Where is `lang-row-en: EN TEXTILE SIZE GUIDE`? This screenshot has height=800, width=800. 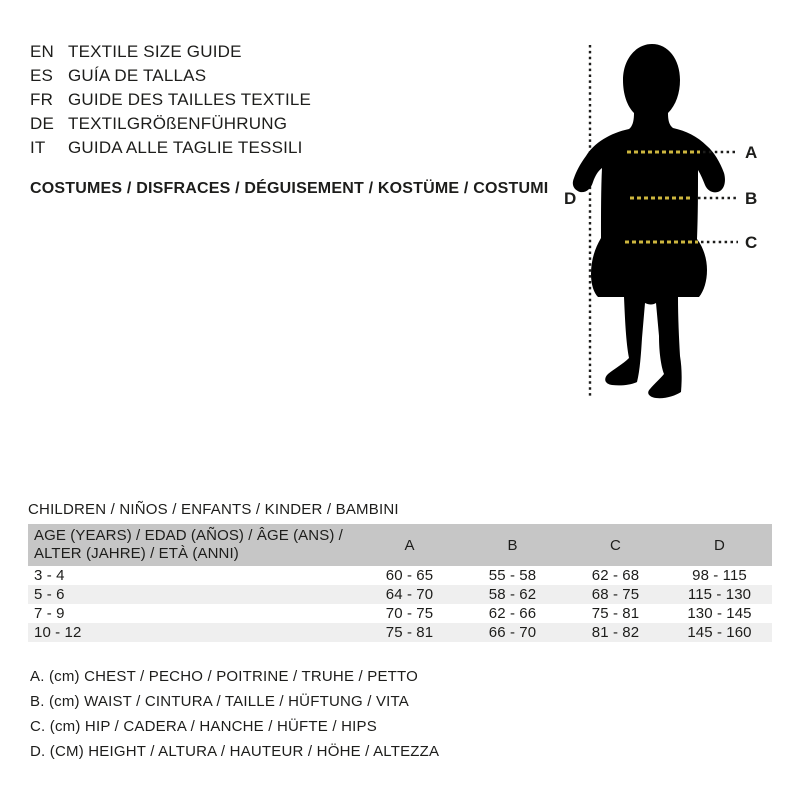 lang-row-en: EN TEXTILE SIZE GUIDE is located at coordinates (170, 52).